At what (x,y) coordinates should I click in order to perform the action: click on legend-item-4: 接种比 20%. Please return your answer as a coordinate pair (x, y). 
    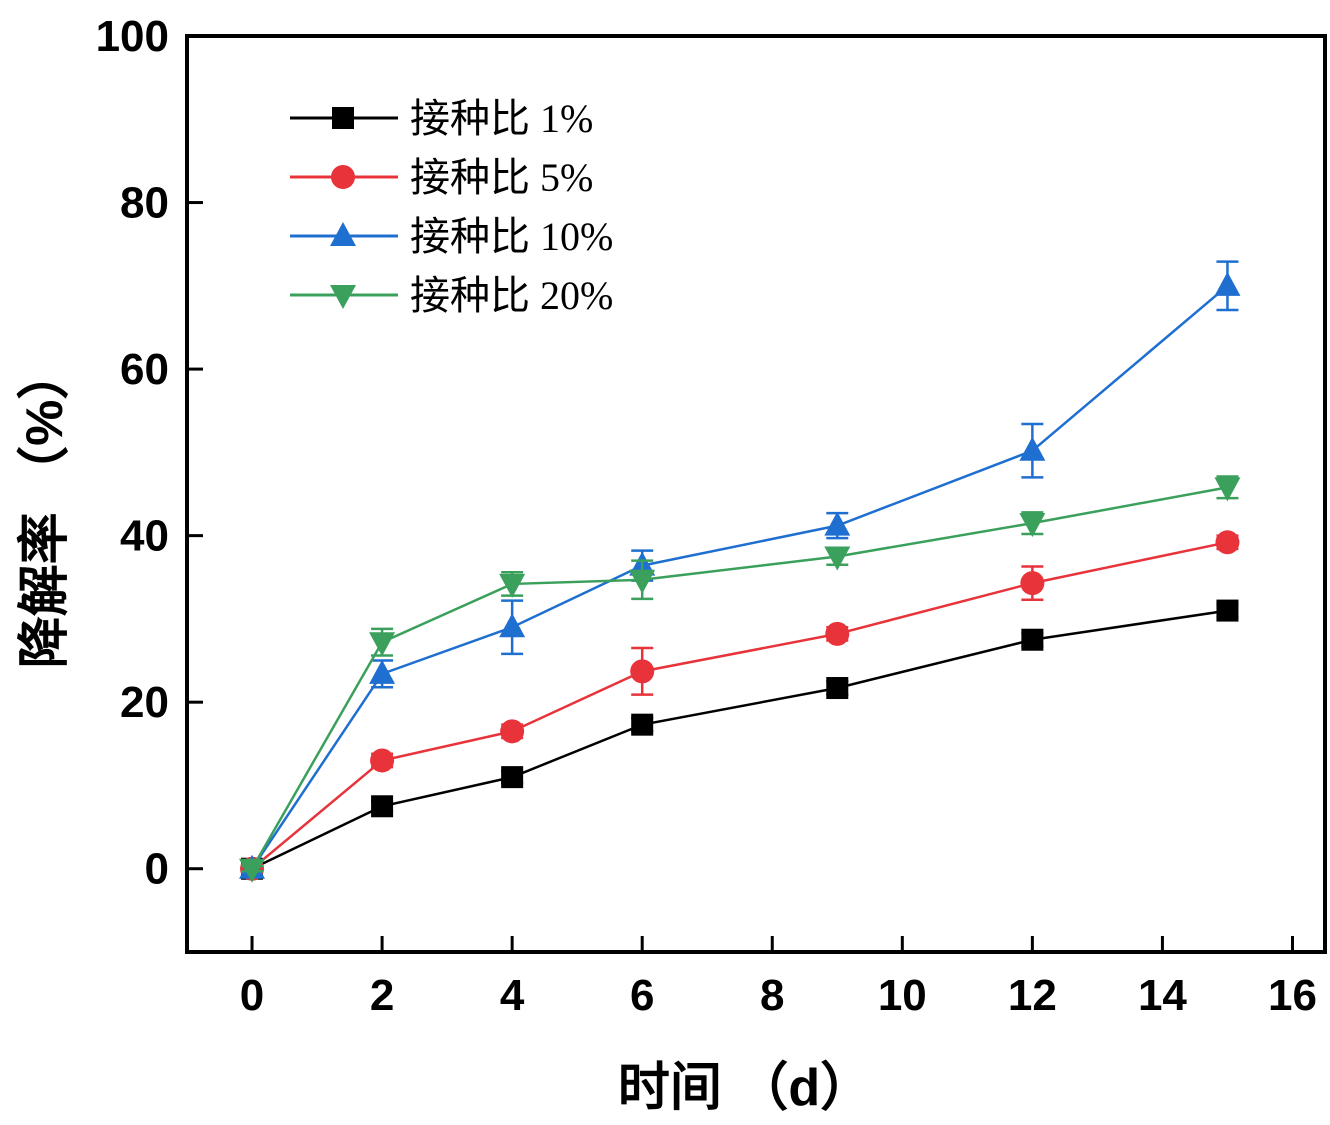
    Looking at the image, I should click on (451, 295).